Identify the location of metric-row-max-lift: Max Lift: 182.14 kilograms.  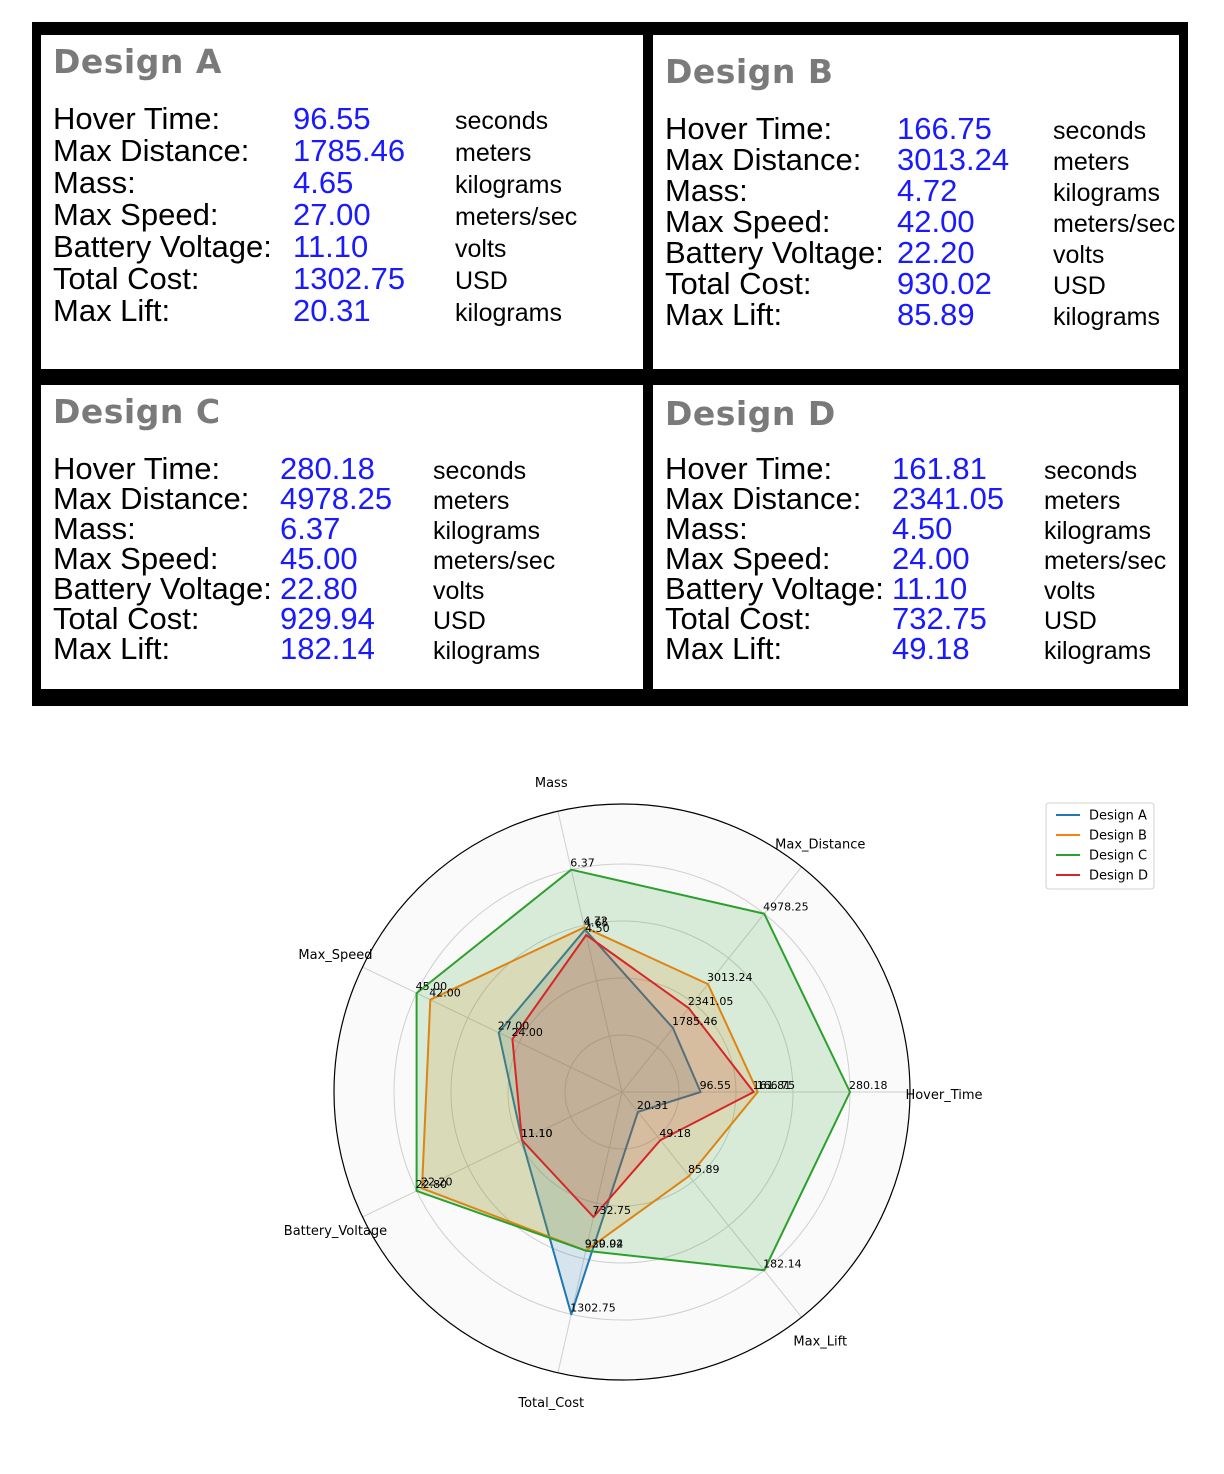
(354, 649).